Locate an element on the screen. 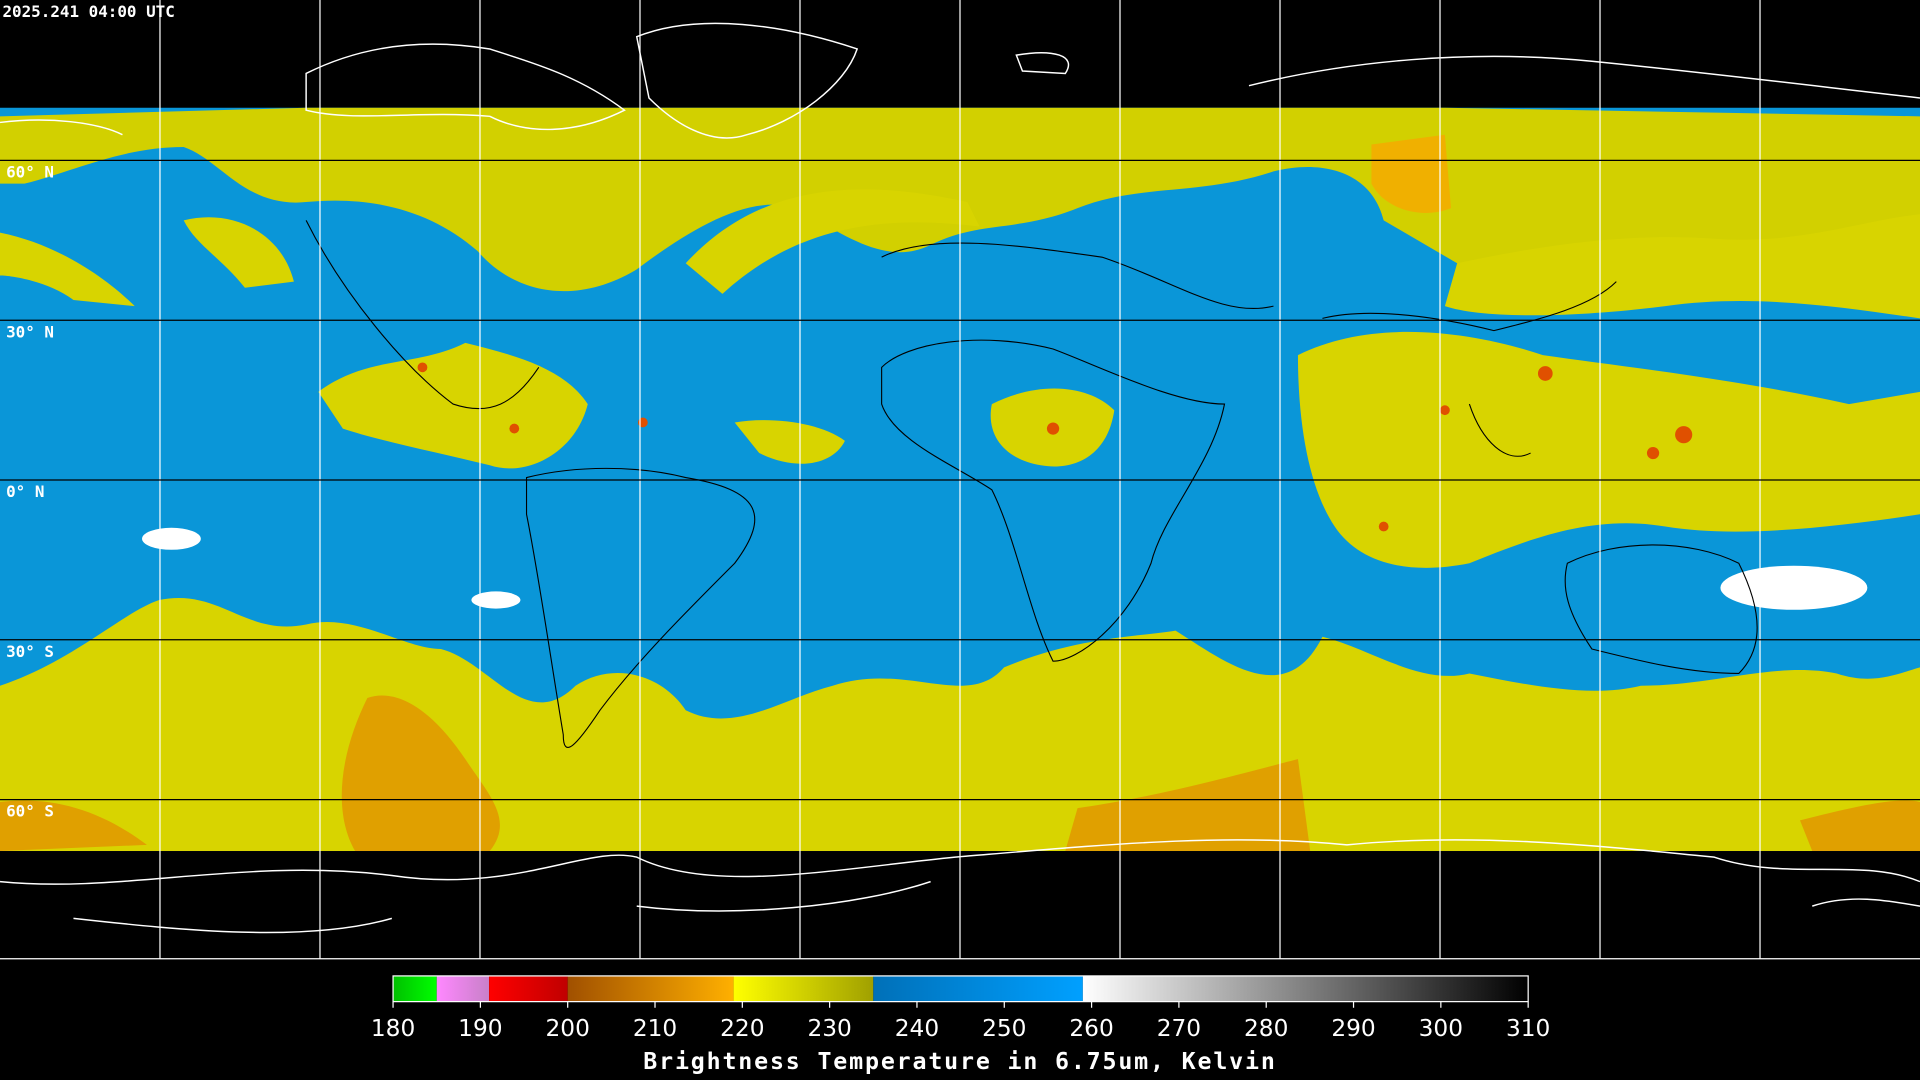 This screenshot has width=1920, height=1080. colorbar-tick-label: 210 is located at coordinates (655, 1028).